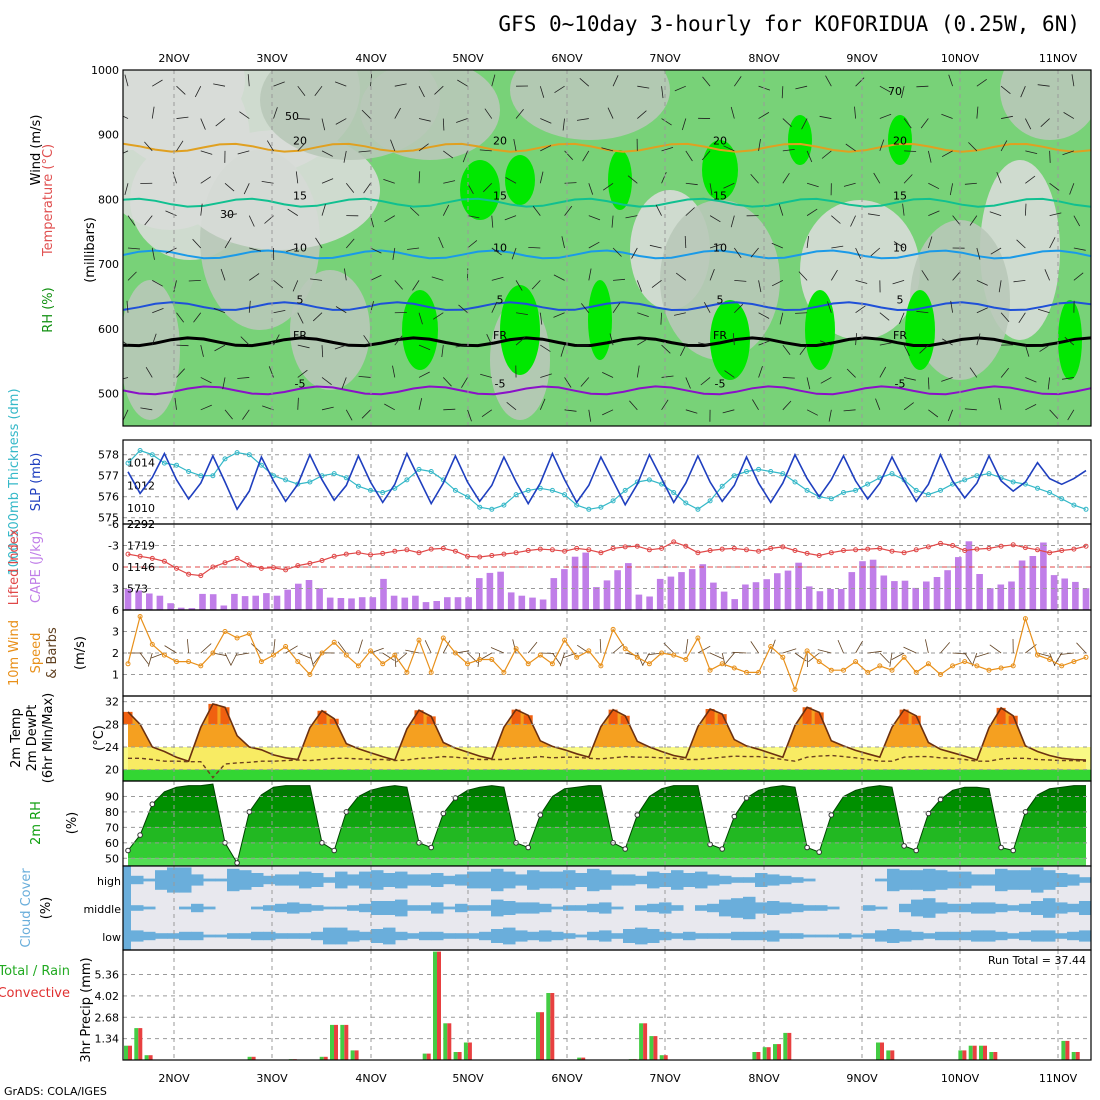  I want to click on isotherm-label: 20, so click(300, 141).